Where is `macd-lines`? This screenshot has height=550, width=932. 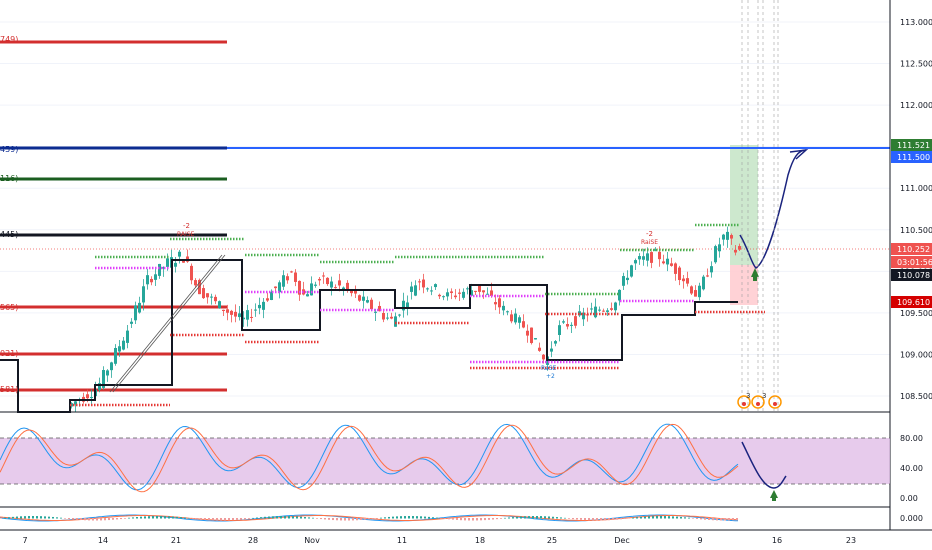 macd-lines is located at coordinates (369, 518).